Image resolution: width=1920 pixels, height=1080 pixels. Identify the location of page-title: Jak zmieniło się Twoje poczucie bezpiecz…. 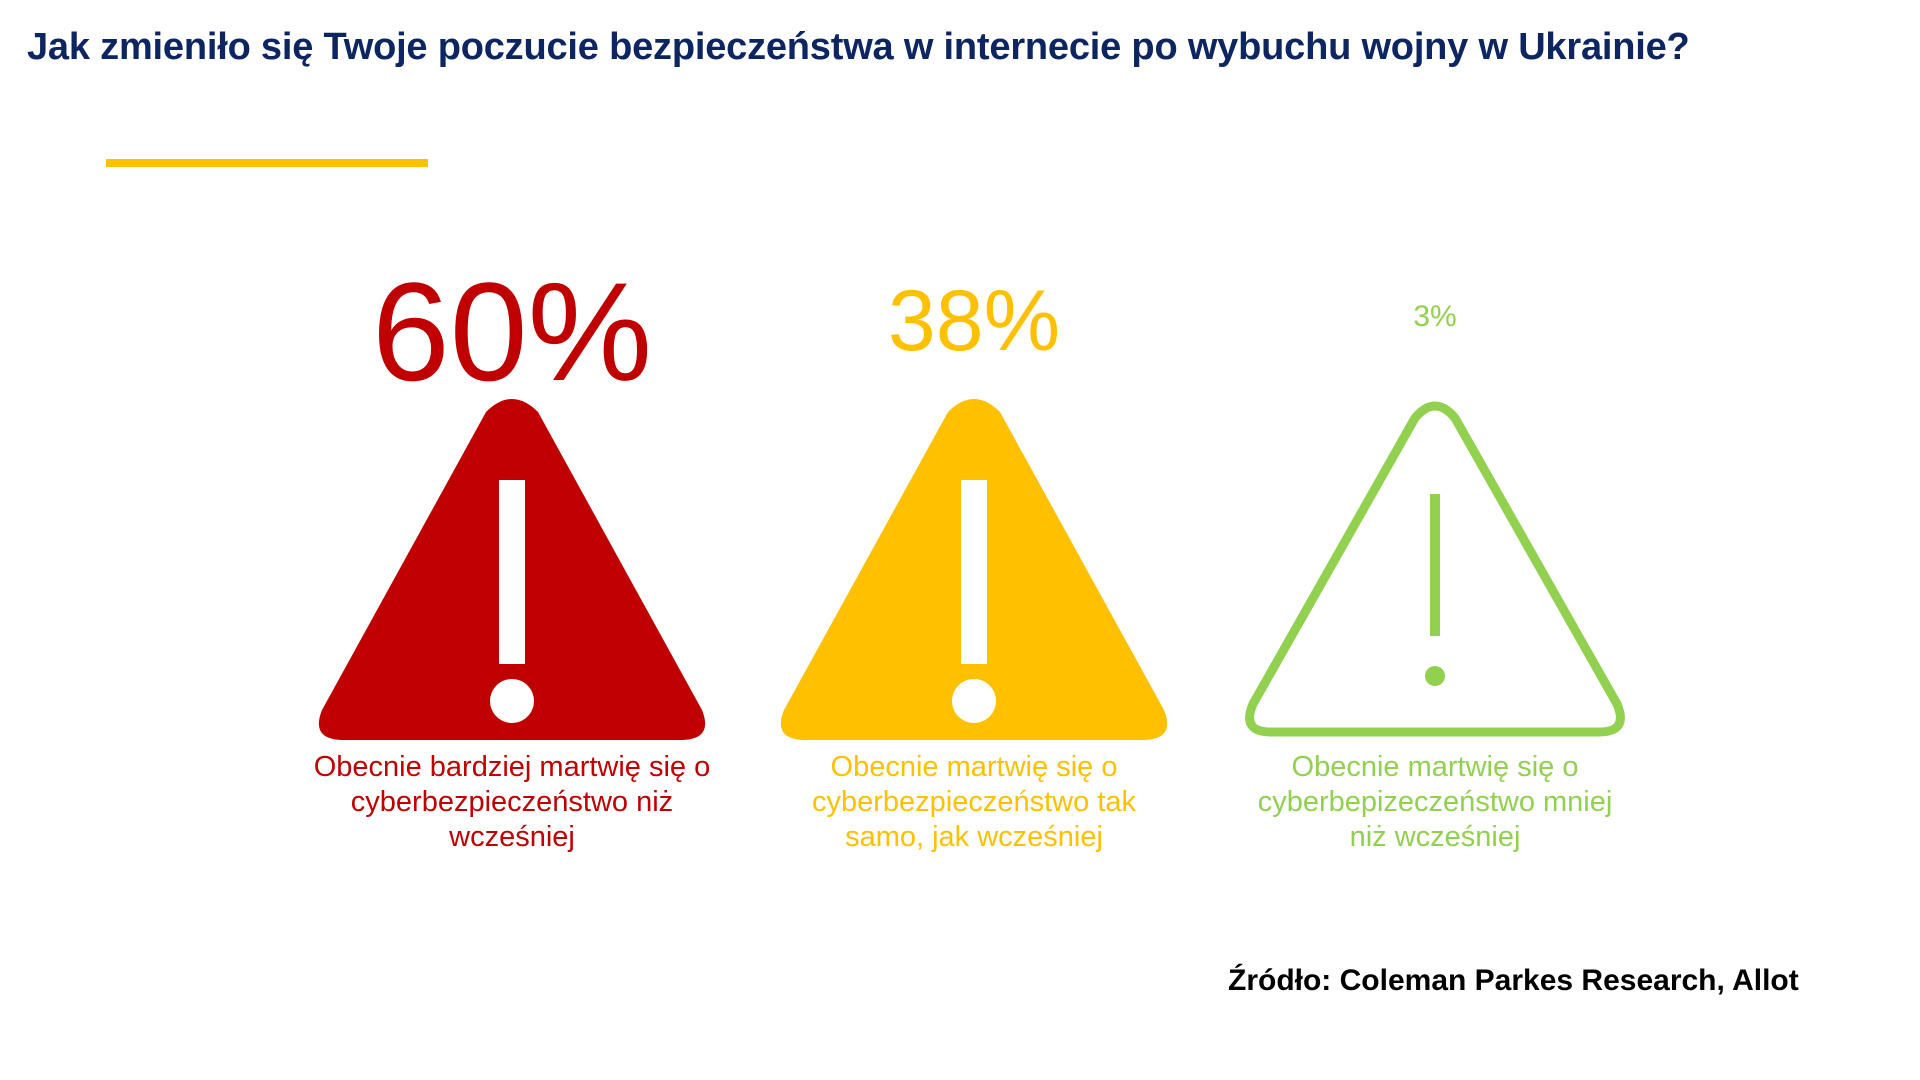
(858, 47).